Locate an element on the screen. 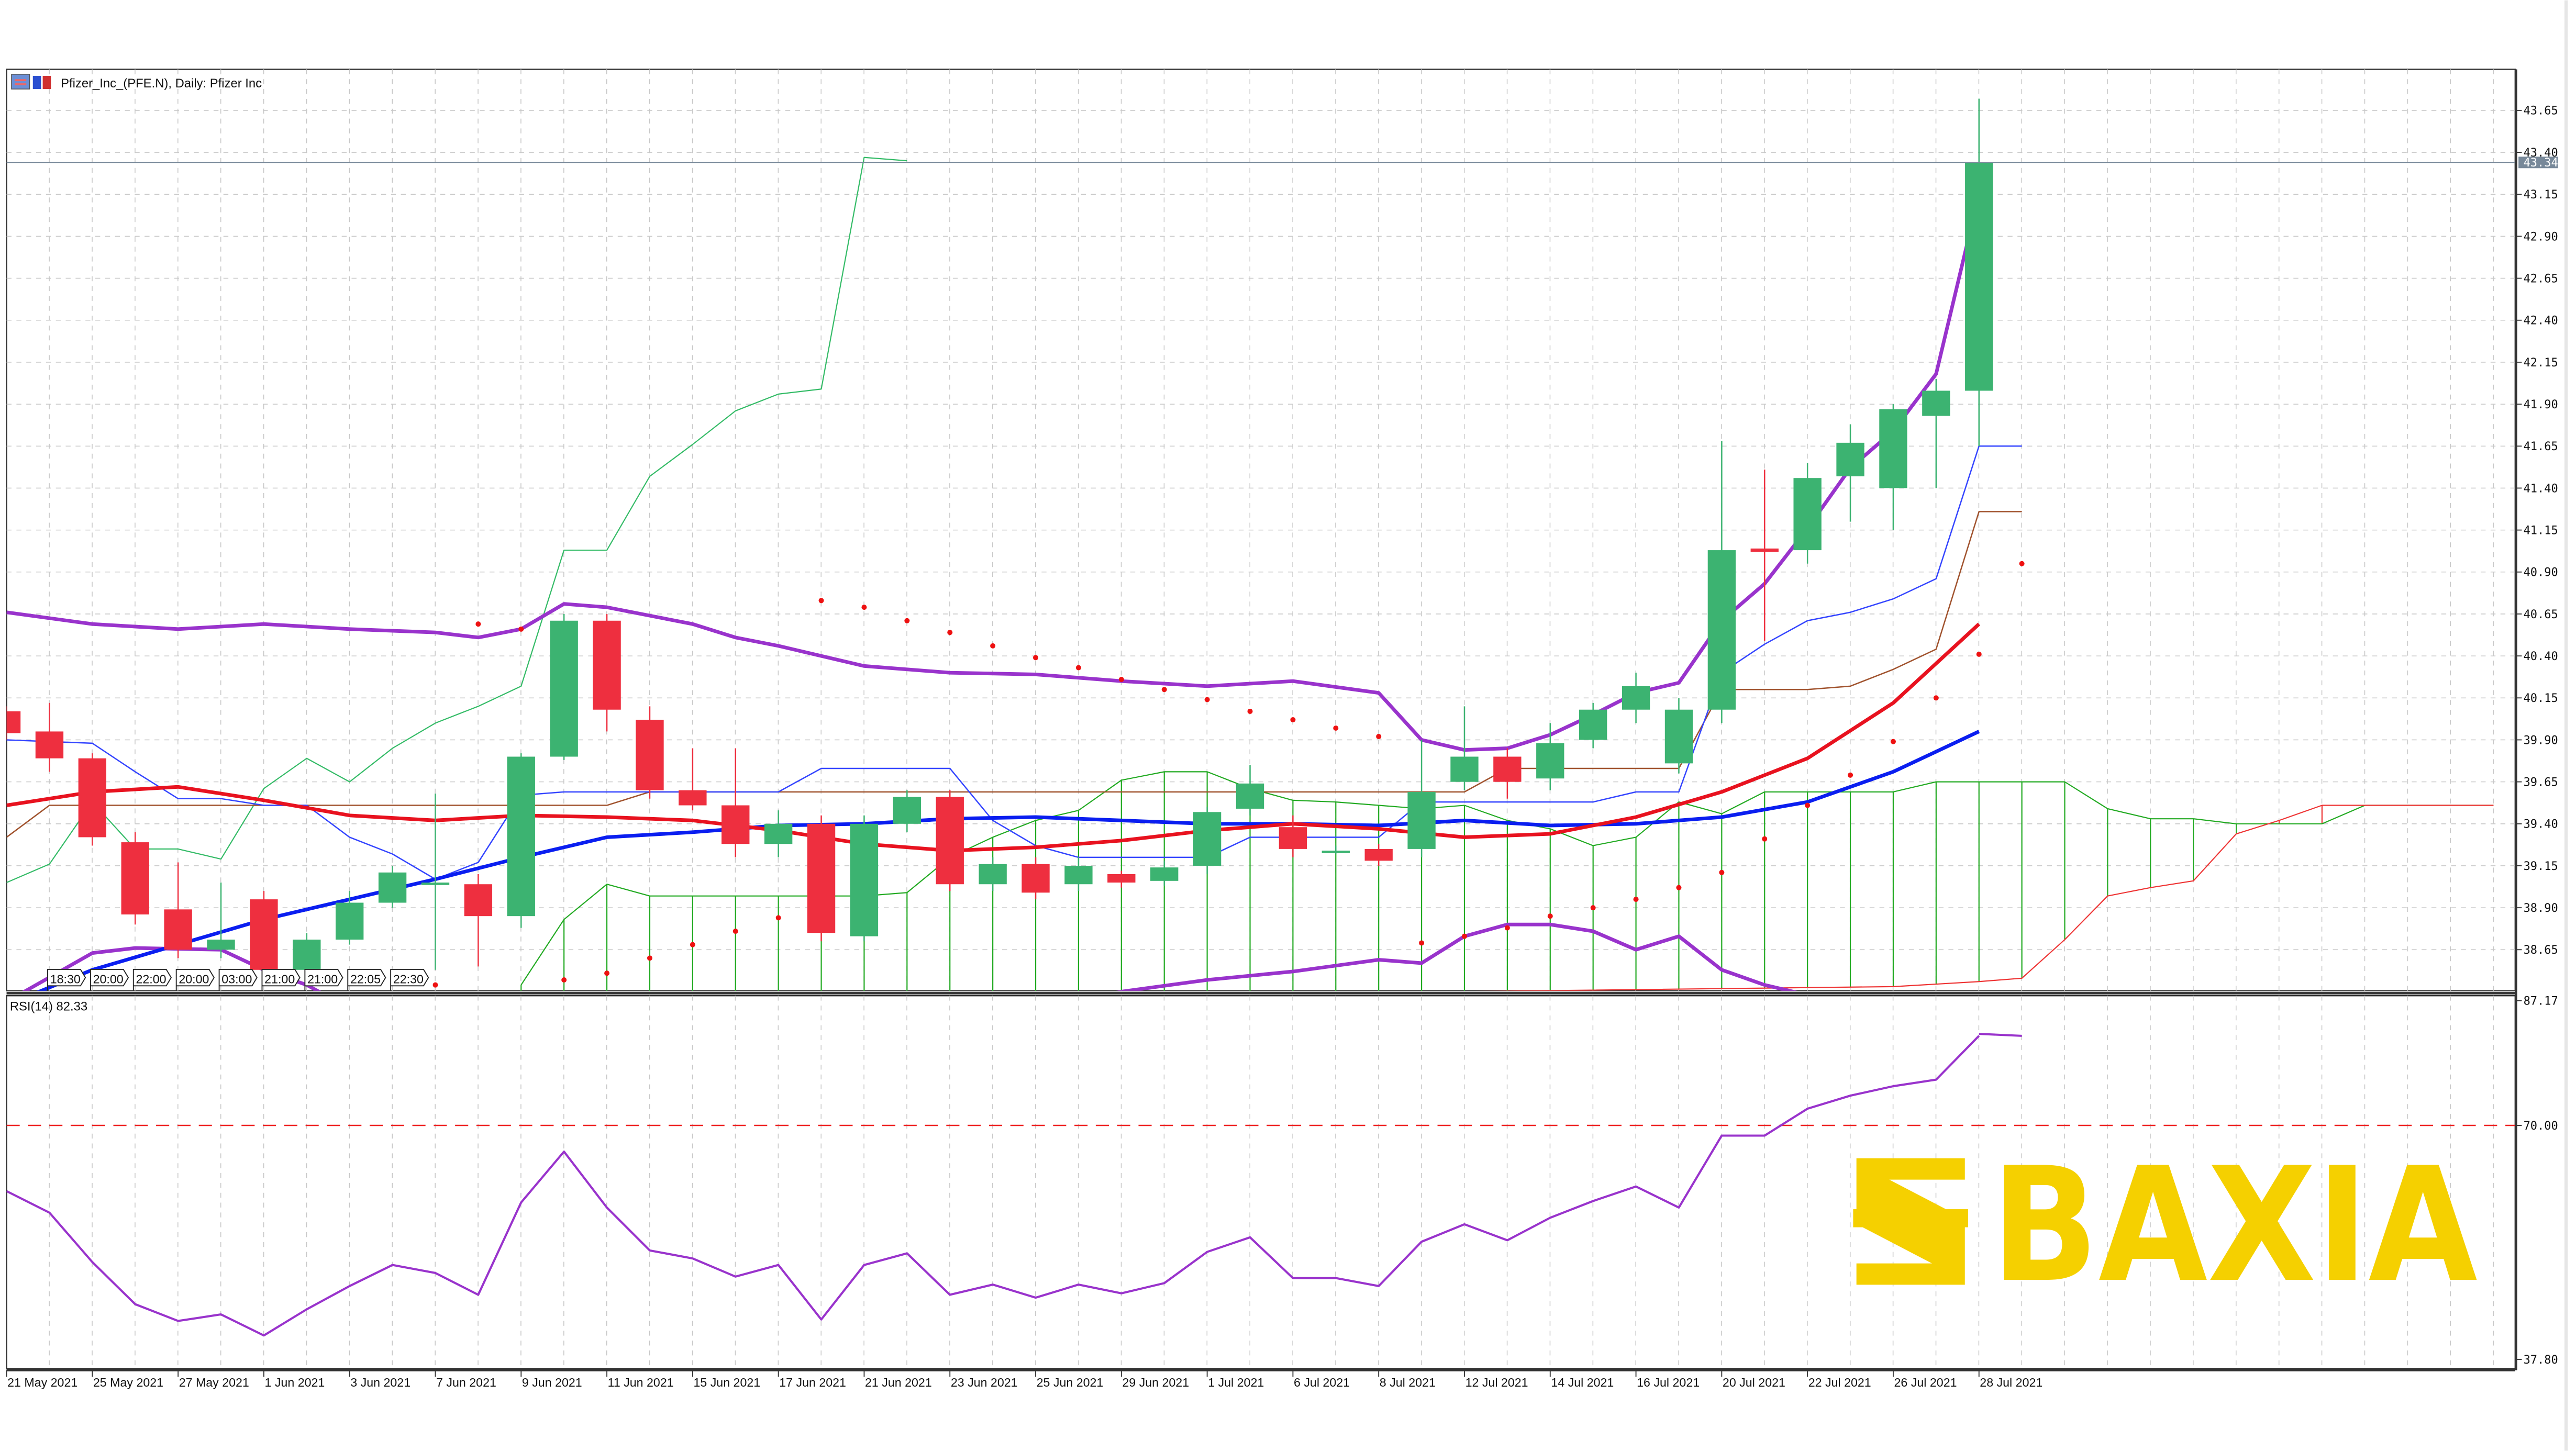 The image size is (2576, 1451). current-price-tag is located at coordinates (2538, 163).